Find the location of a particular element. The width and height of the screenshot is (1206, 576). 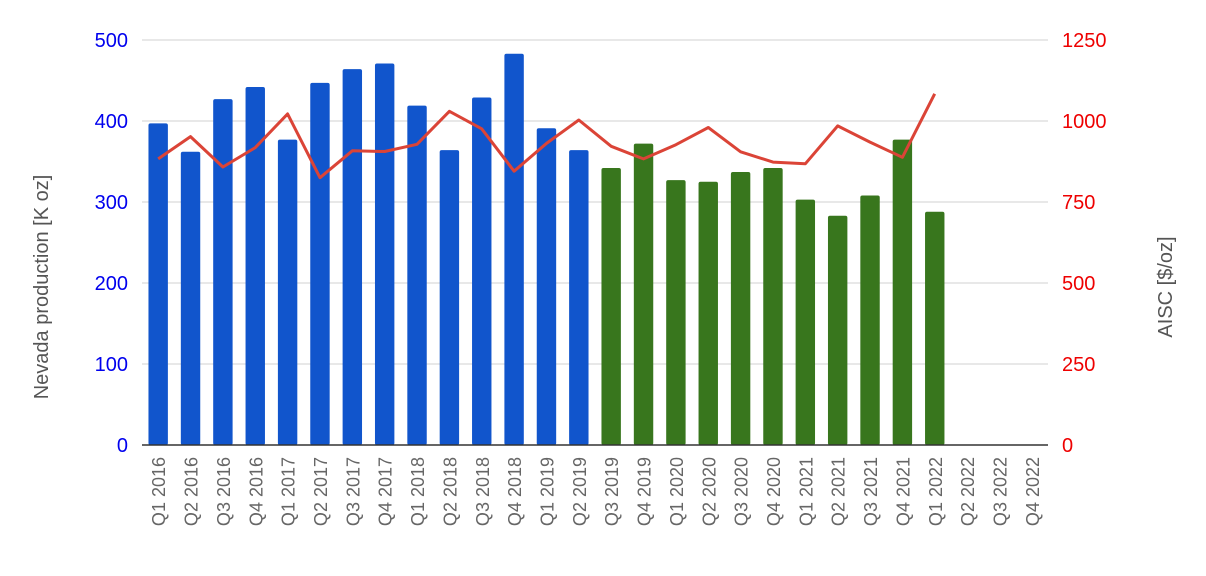

x-tick-label: Q4 2021 is located at coordinates (903, 491).